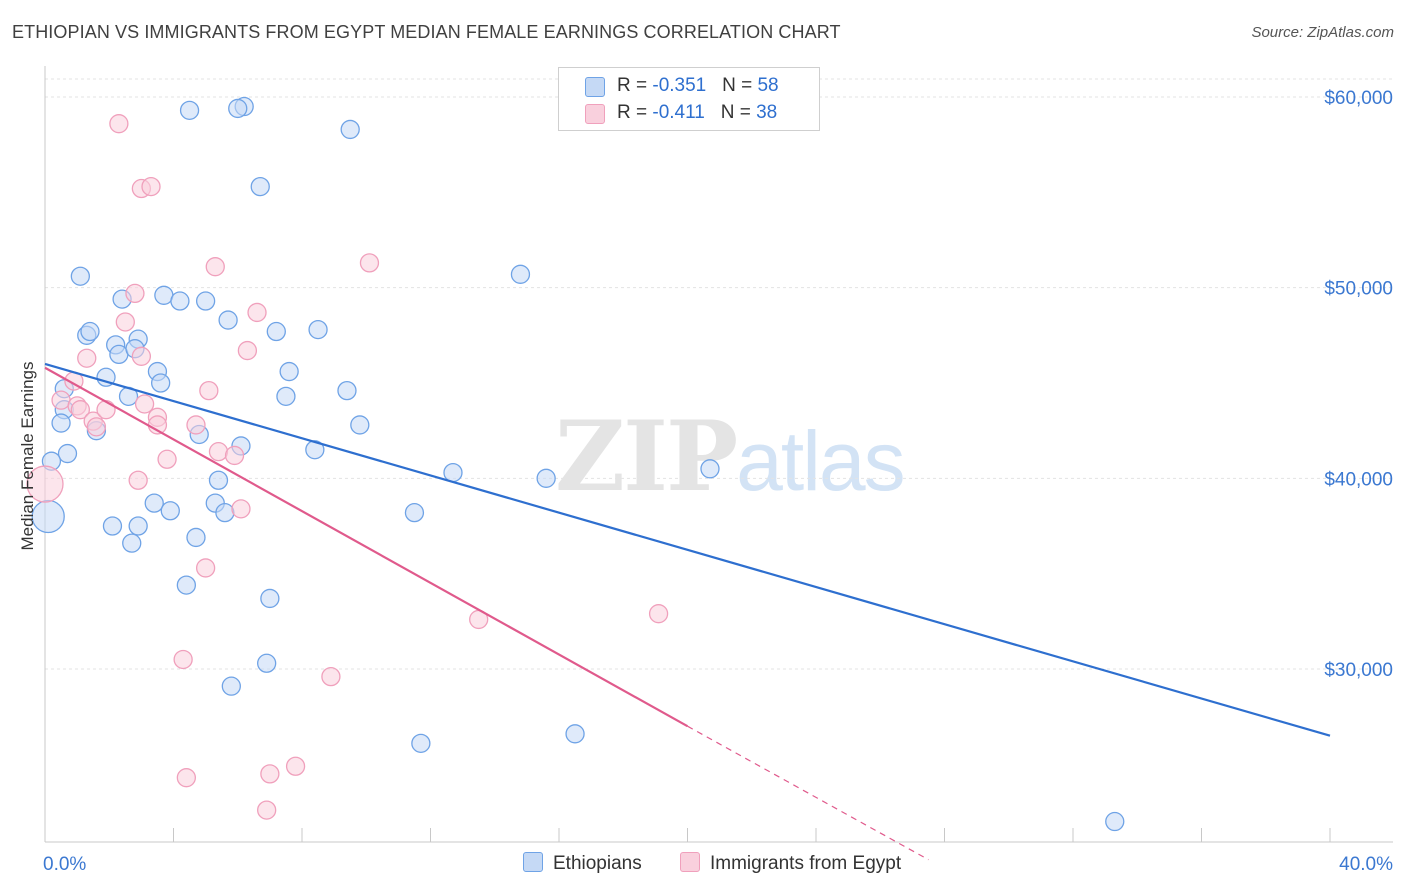  I want to click on legend-n-value: 38, so click(767, 112).